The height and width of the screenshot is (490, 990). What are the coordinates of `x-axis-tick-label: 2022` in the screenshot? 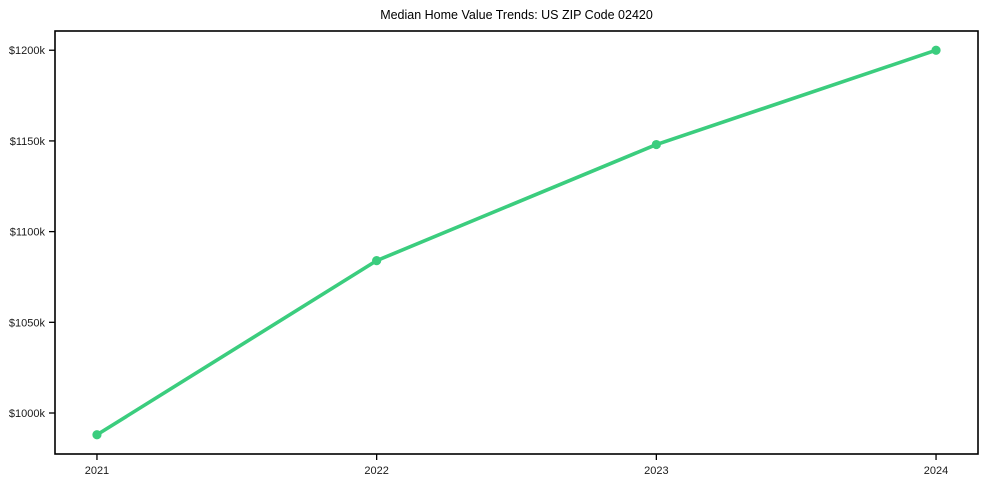 It's located at (376, 471).